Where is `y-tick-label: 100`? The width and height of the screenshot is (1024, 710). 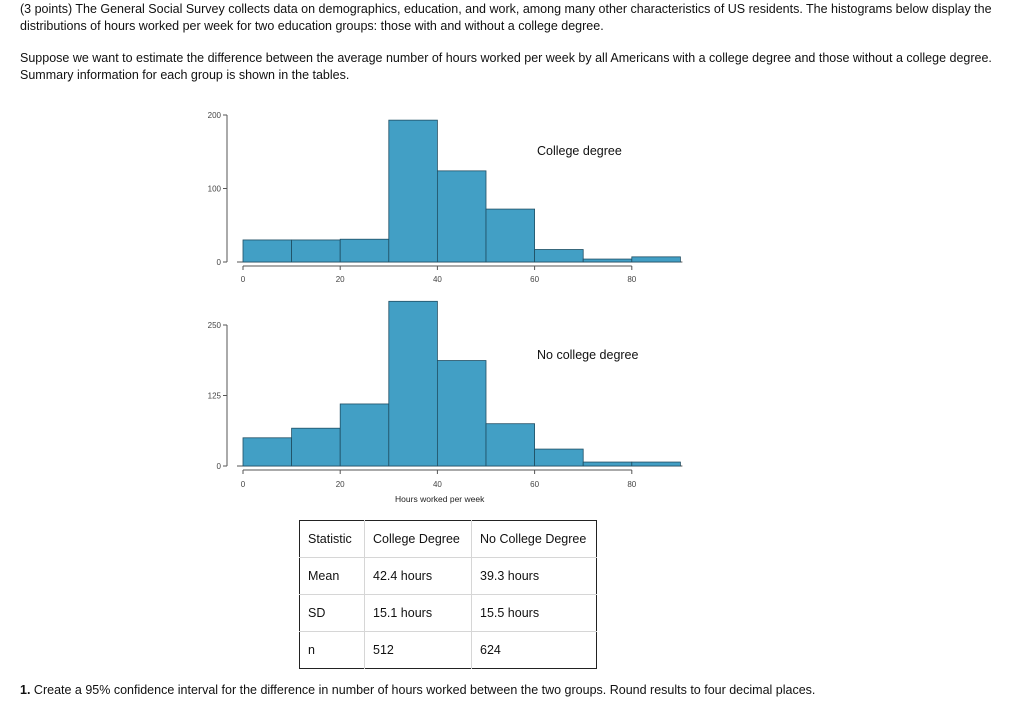 y-tick-label: 100 is located at coordinates (215, 189).